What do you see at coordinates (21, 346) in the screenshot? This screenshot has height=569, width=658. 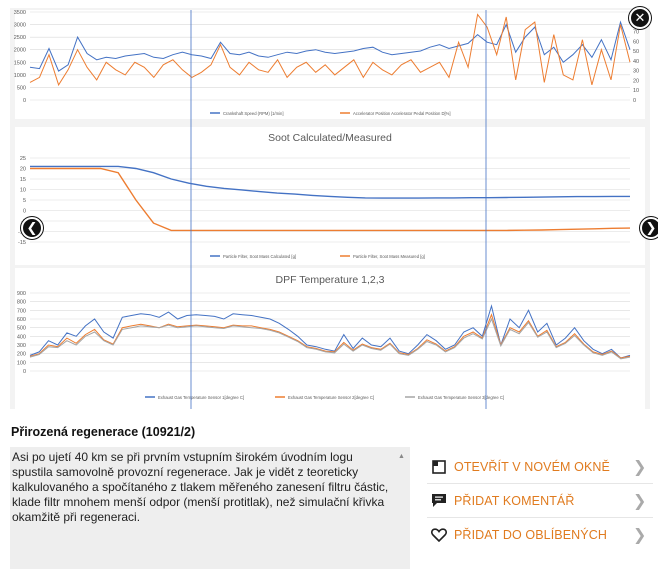 I see `y-tick-label: 300` at bounding box center [21, 346].